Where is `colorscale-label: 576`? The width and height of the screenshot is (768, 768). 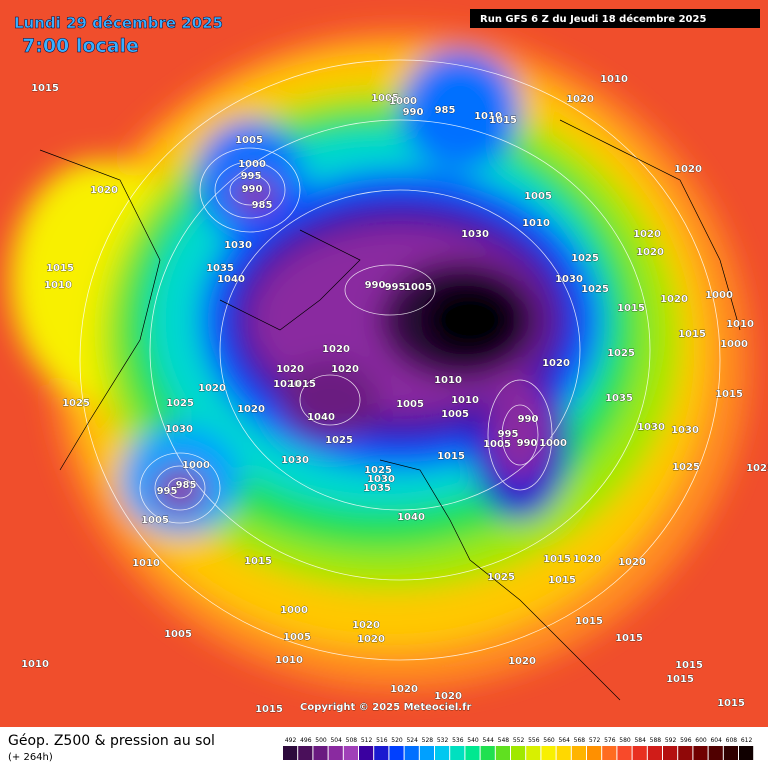 colorscale-label: 576 is located at coordinates (610, 740).